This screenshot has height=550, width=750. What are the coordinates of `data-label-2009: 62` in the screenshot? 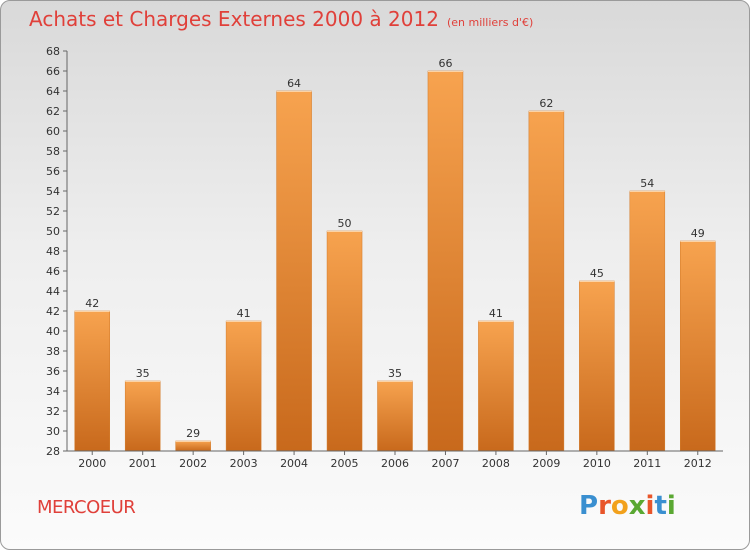 It's located at (546, 103).